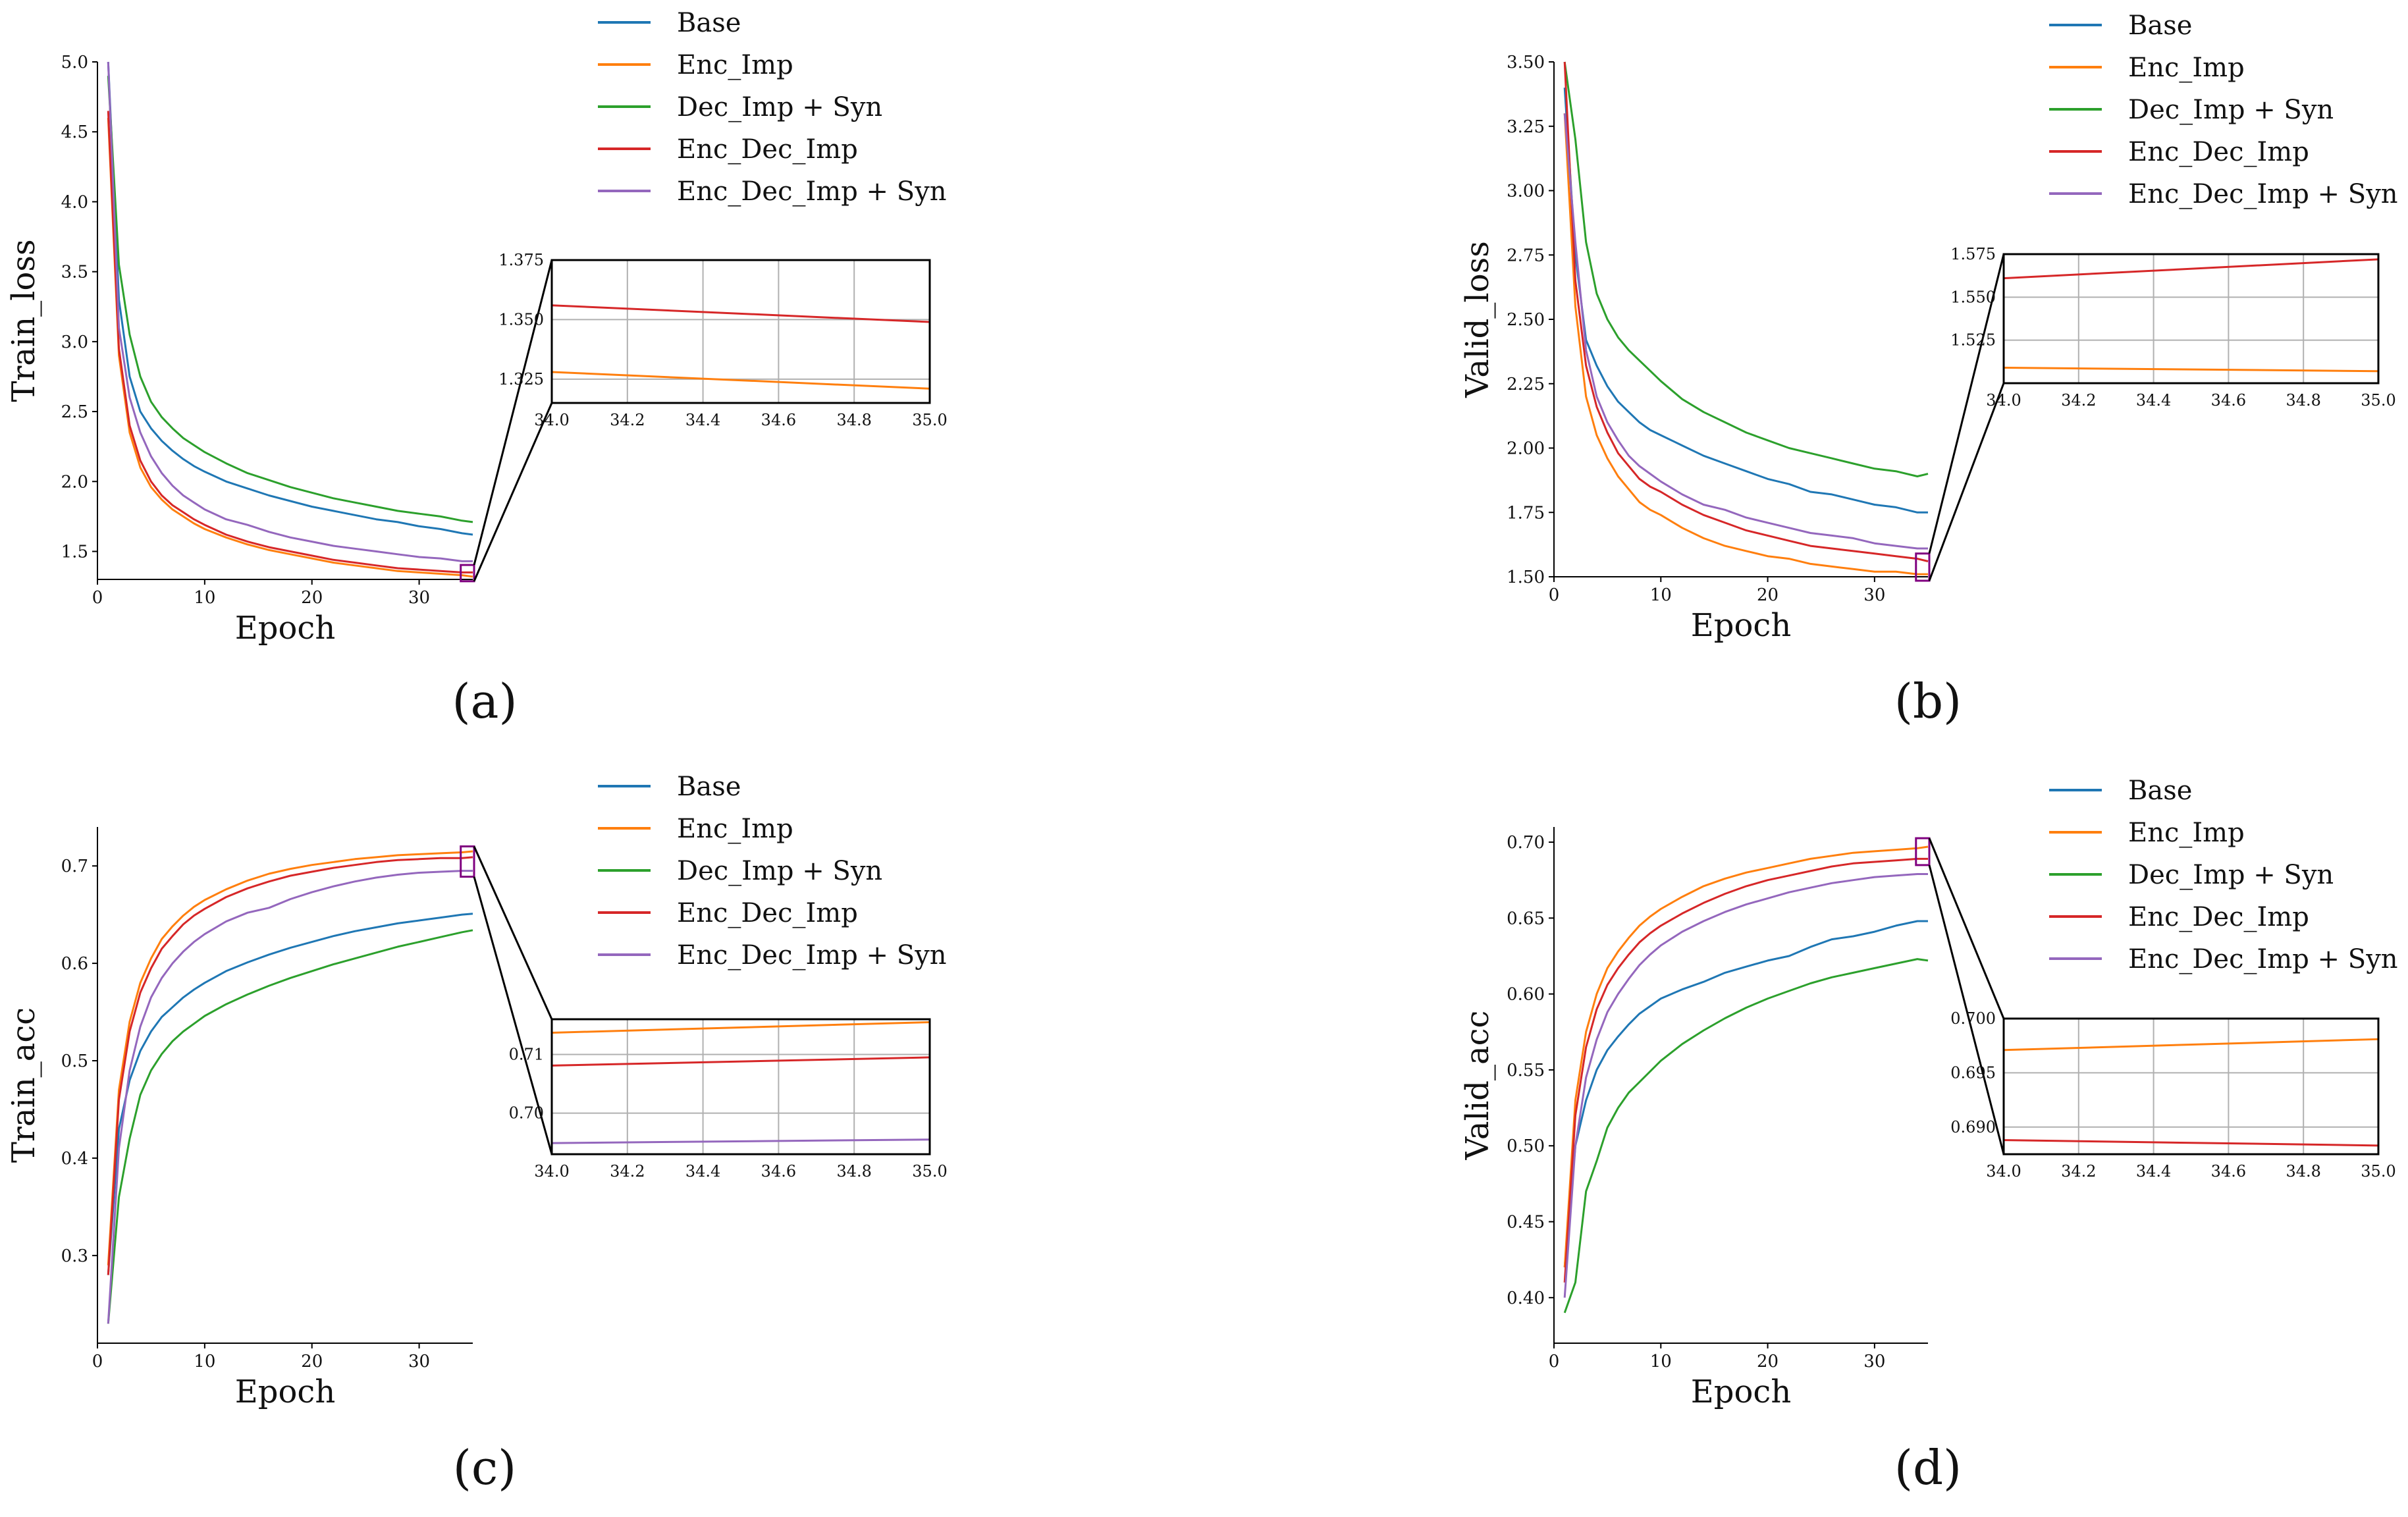 The image size is (2408, 1517). What do you see at coordinates (1526, 320) in the screenshot?
I see `y-tick-label: 2.50` at bounding box center [1526, 320].